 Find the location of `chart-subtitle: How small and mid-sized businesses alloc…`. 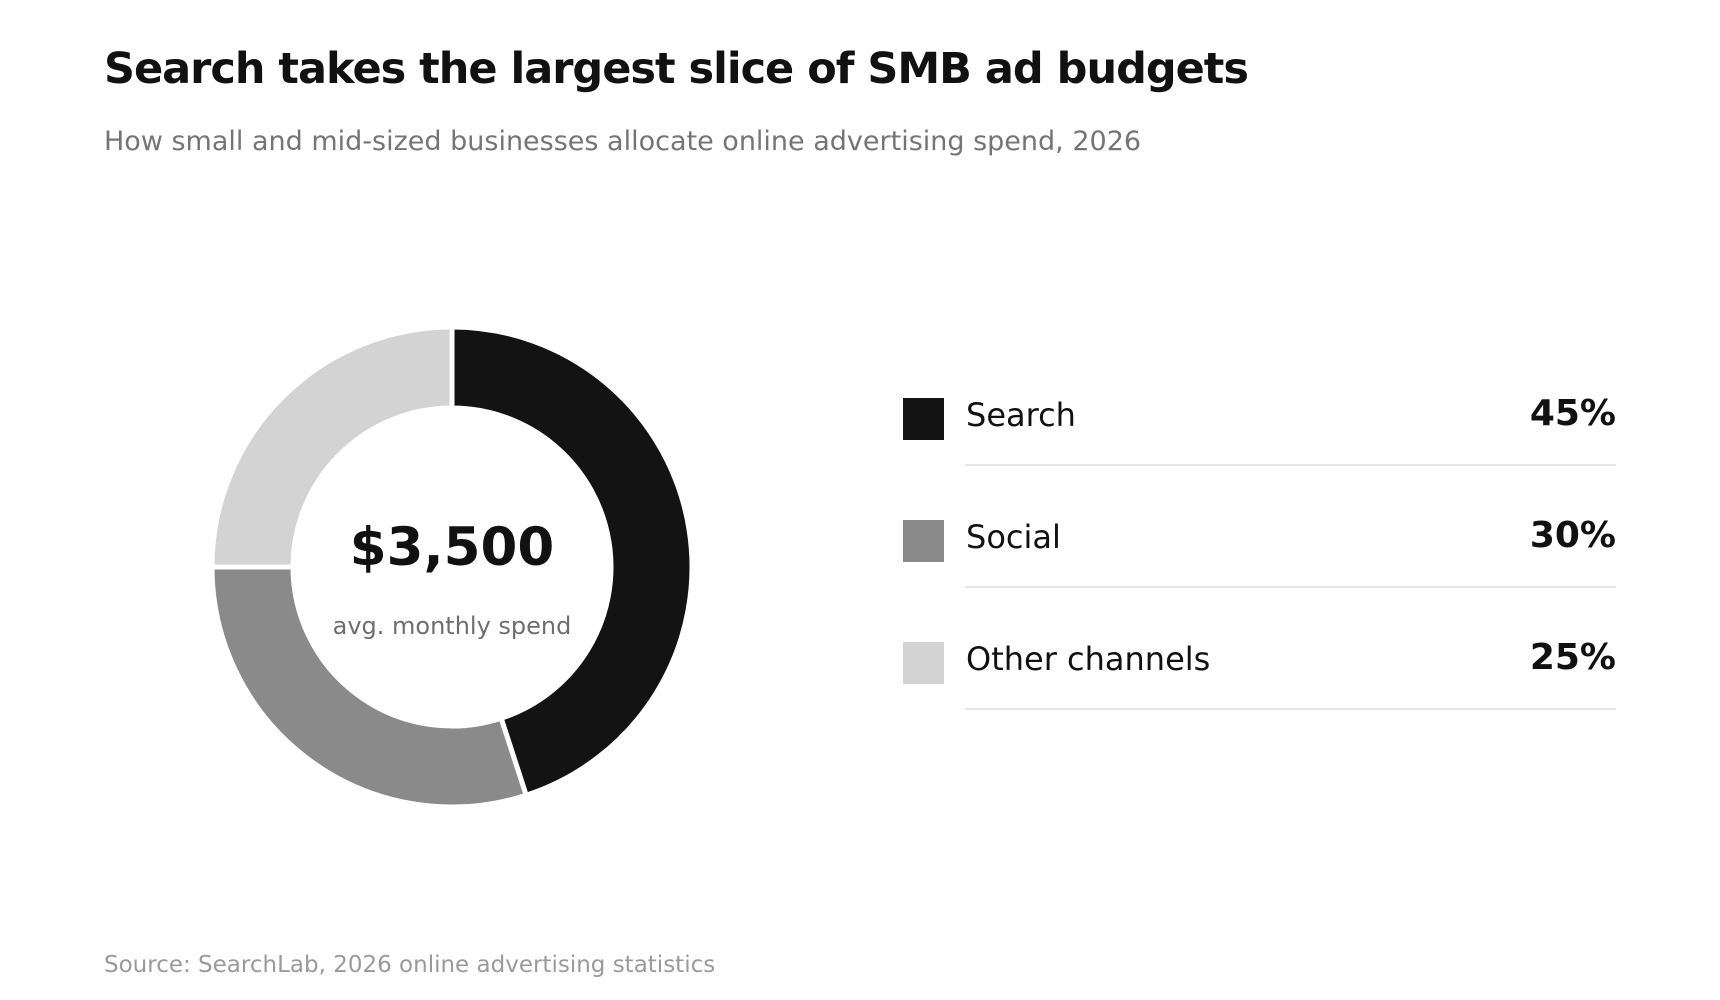

chart-subtitle: How small and mid-sized businesses alloc… is located at coordinates (623, 141).